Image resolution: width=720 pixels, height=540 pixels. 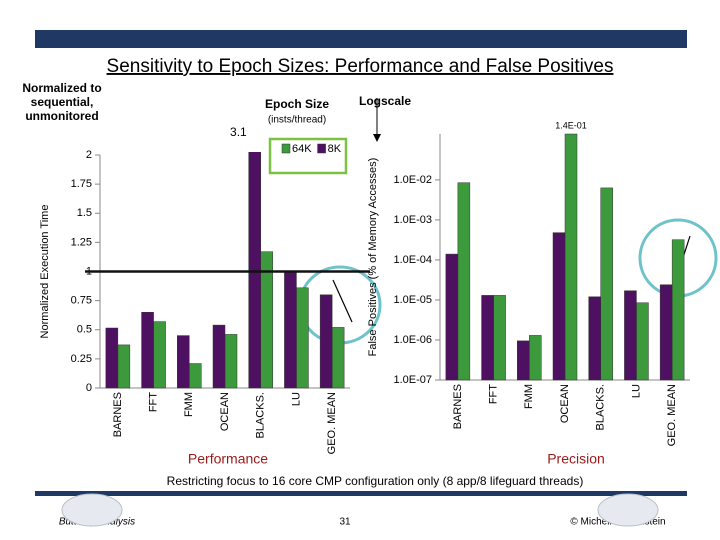 What do you see at coordinates (89, 388) in the screenshot?
I see `y-tick-label: 0` at bounding box center [89, 388].